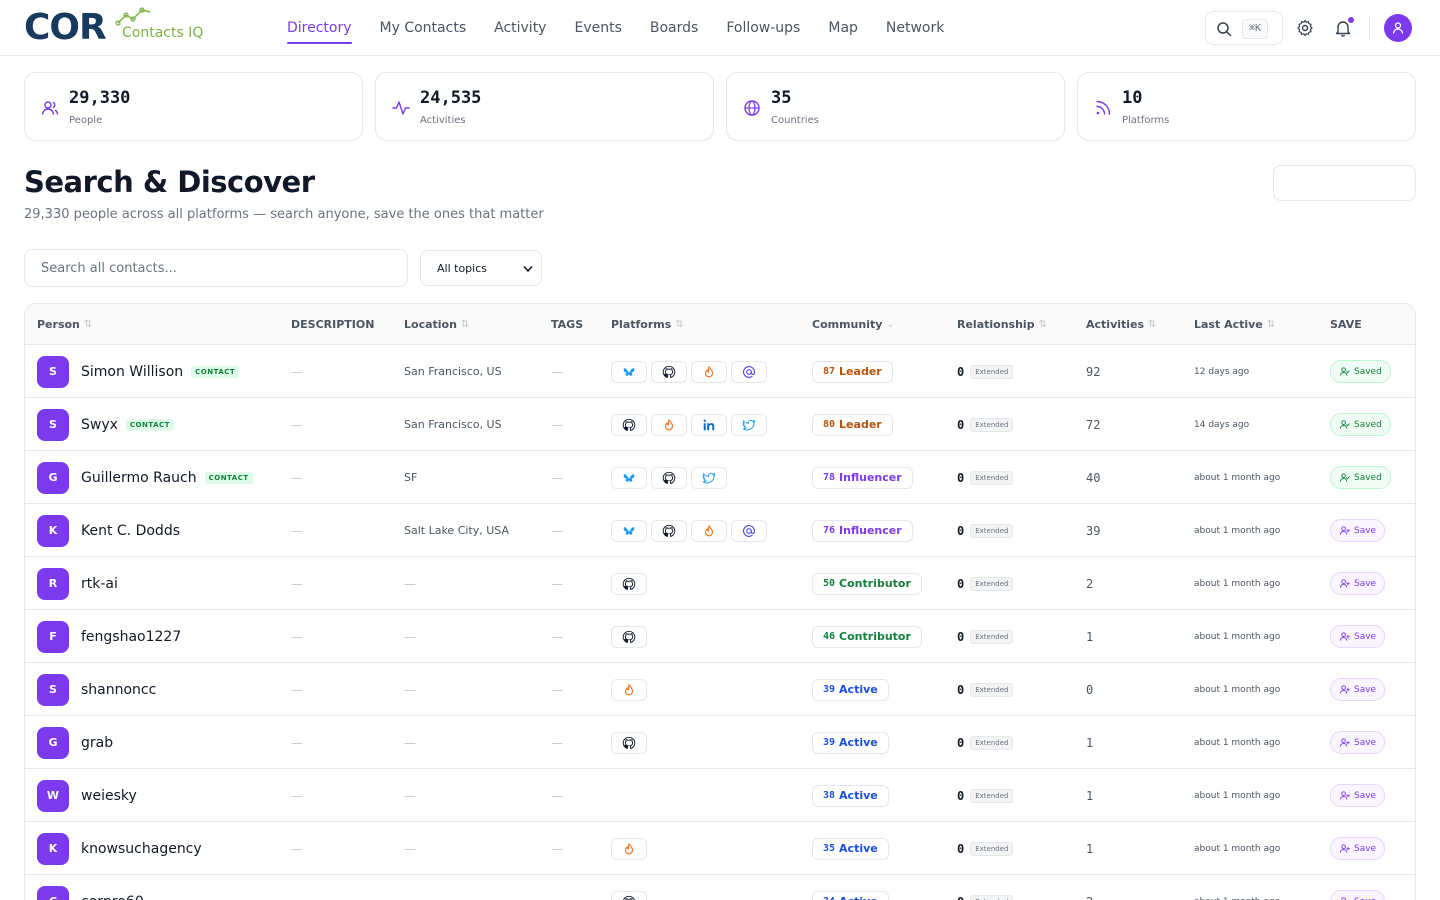 This screenshot has height=900, width=1440. Describe the element at coordinates (1244, 28) in the screenshot. I see `command-search-button: ⌘K` at that location.